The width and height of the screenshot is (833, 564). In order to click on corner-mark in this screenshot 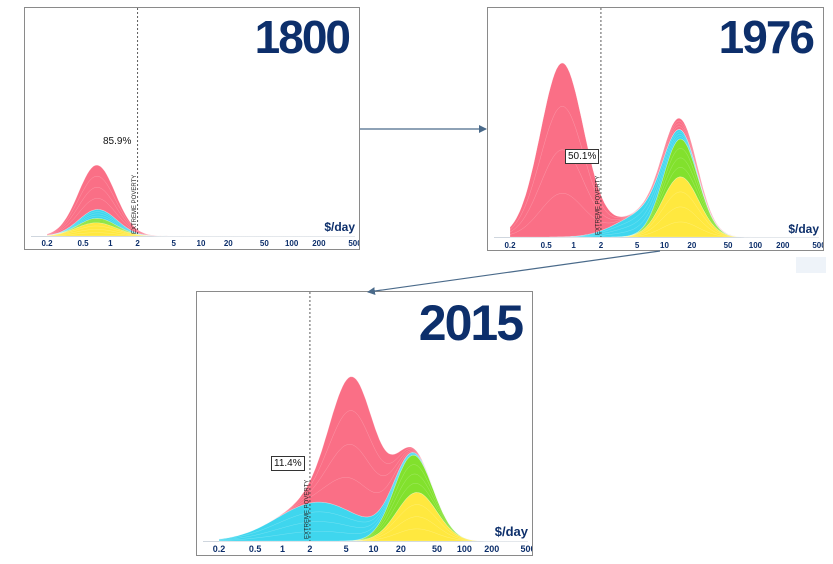, I will do `click(811, 265)`.